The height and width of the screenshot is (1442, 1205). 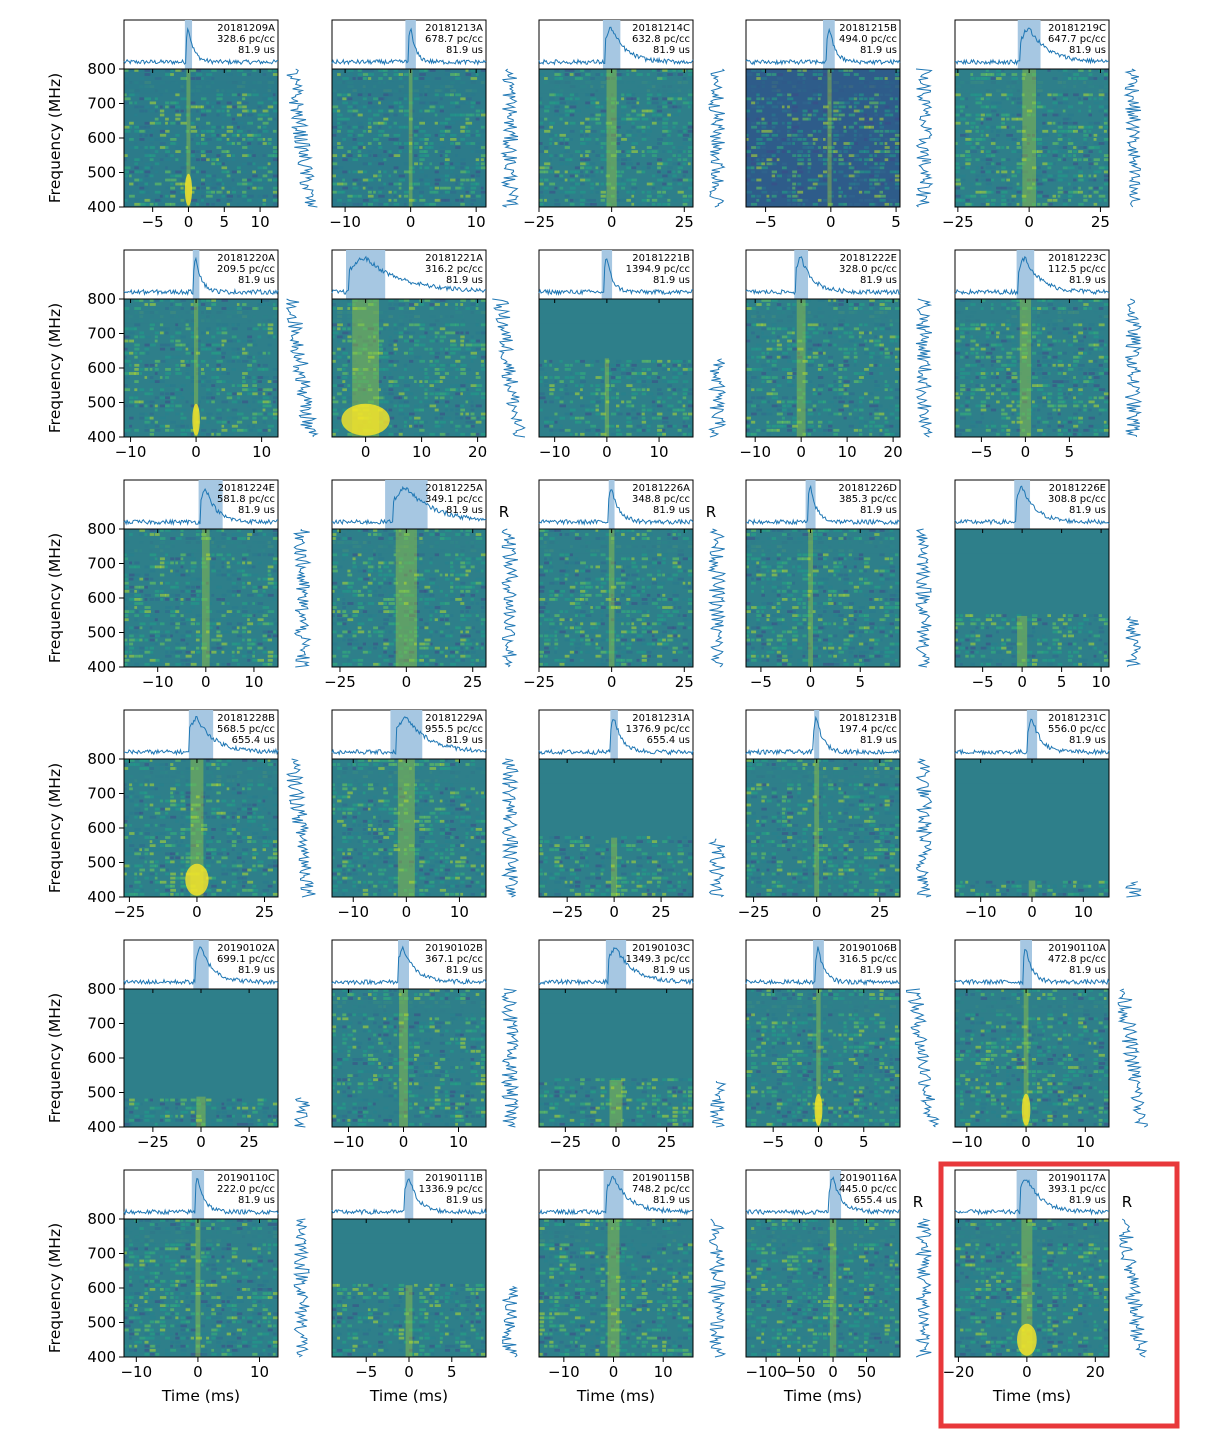 What do you see at coordinates (867, 488) in the screenshot?
I see `burst-id: 20181226D` at bounding box center [867, 488].